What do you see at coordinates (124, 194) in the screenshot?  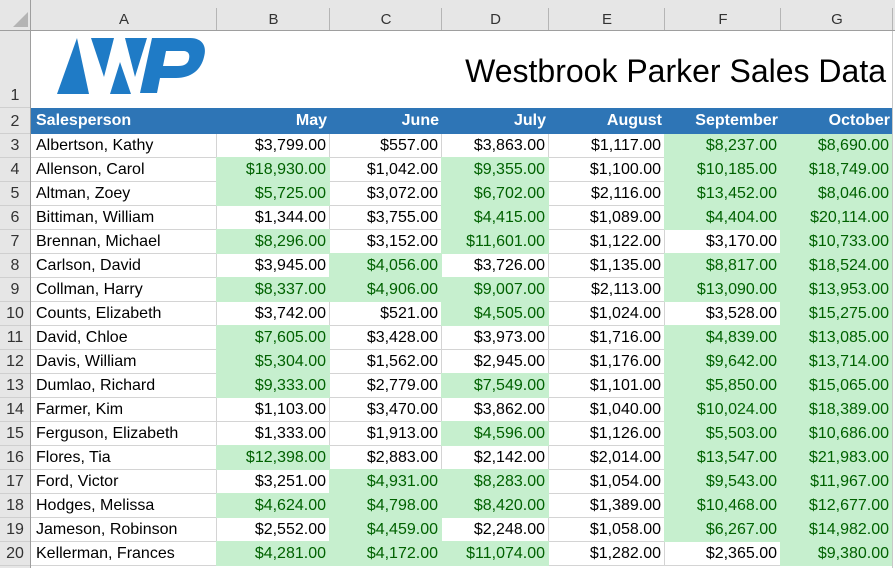 I see `salesperson-cell: Altman, Zoey` at bounding box center [124, 194].